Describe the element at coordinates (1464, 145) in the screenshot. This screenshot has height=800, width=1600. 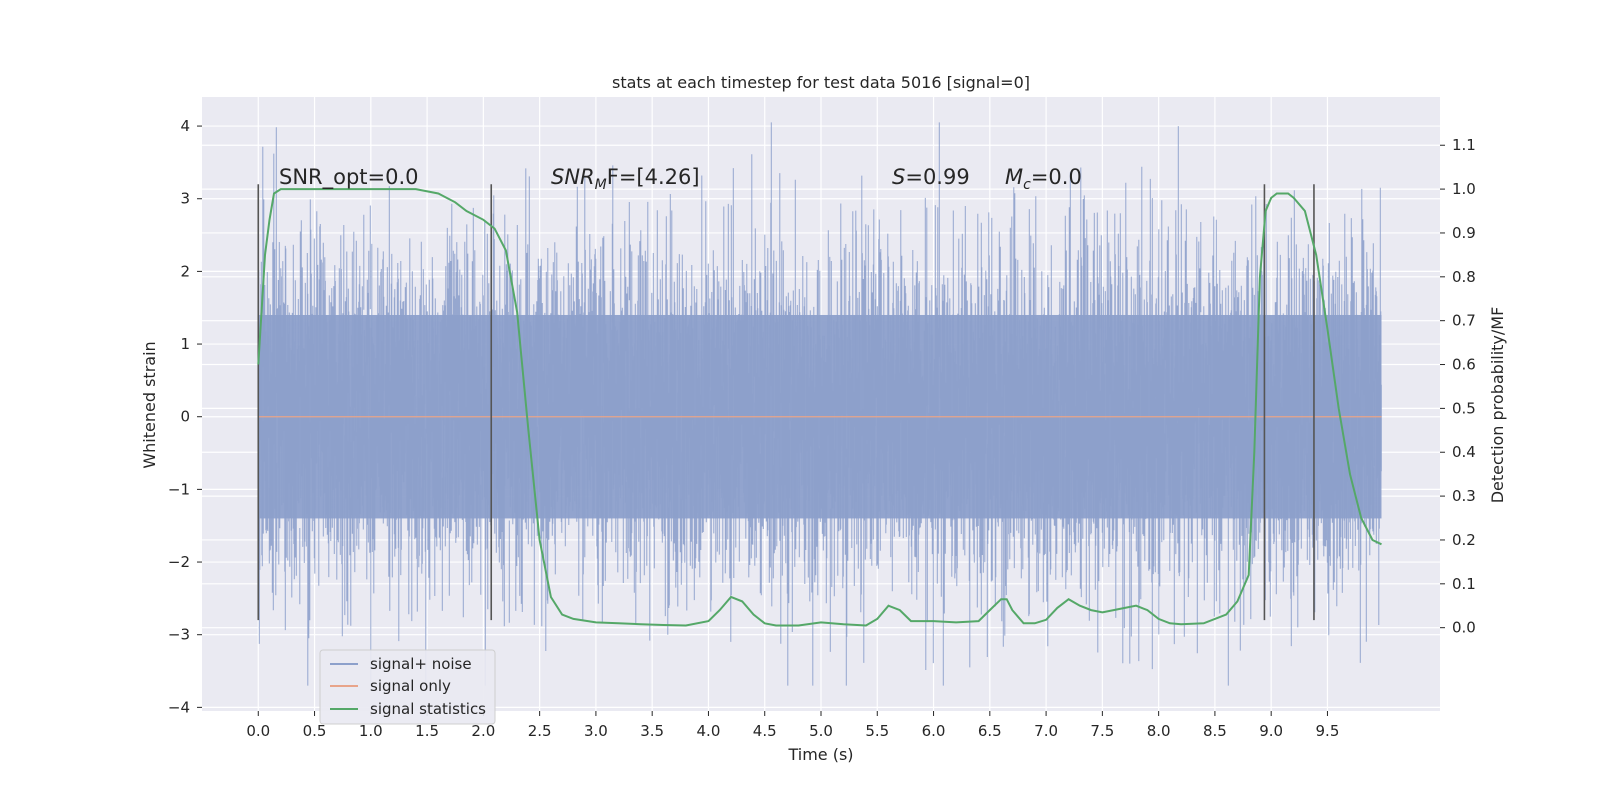
I see `y-right-tick-label: 1.1` at that location.